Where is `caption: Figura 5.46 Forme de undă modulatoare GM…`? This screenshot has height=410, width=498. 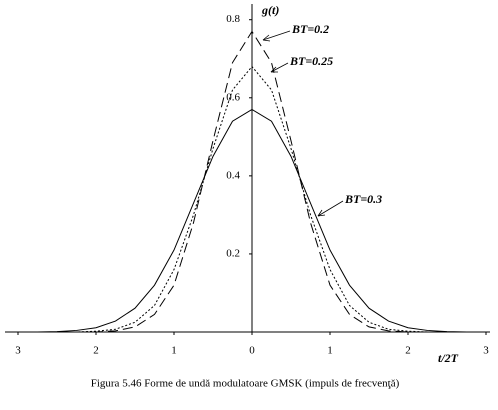
caption: Figura 5.46 Forme de undă modulatoare GM… is located at coordinates (245, 384).